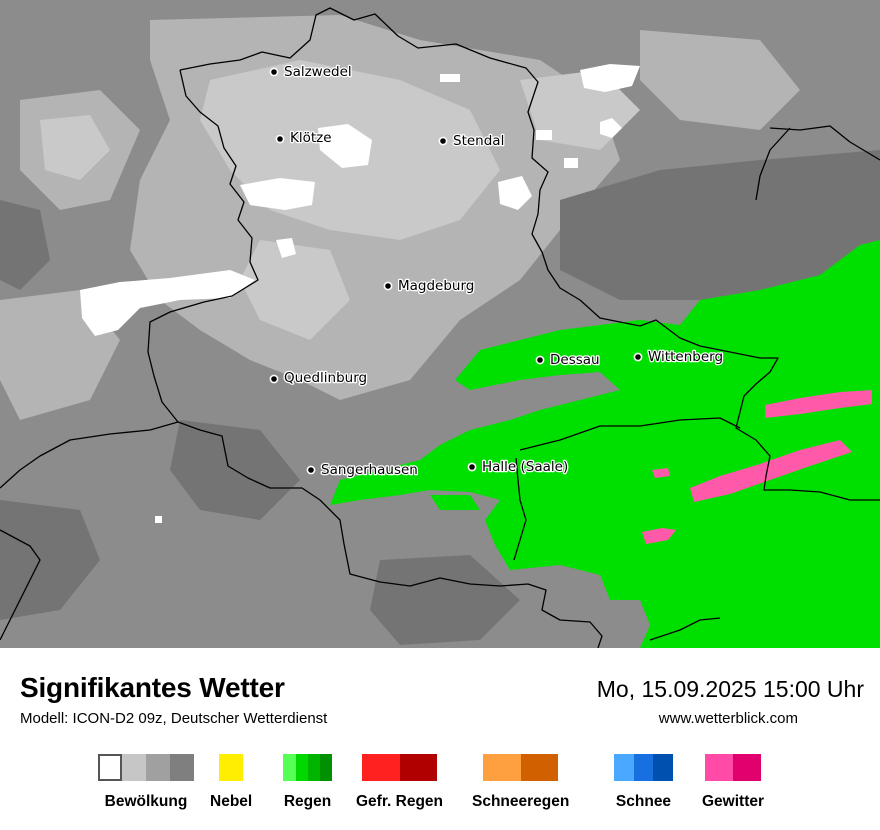 The image size is (880, 830). What do you see at coordinates (369, 470) in the screenshot?
I see `city-label: Sangerhausen` at bounding box center [369, 470].